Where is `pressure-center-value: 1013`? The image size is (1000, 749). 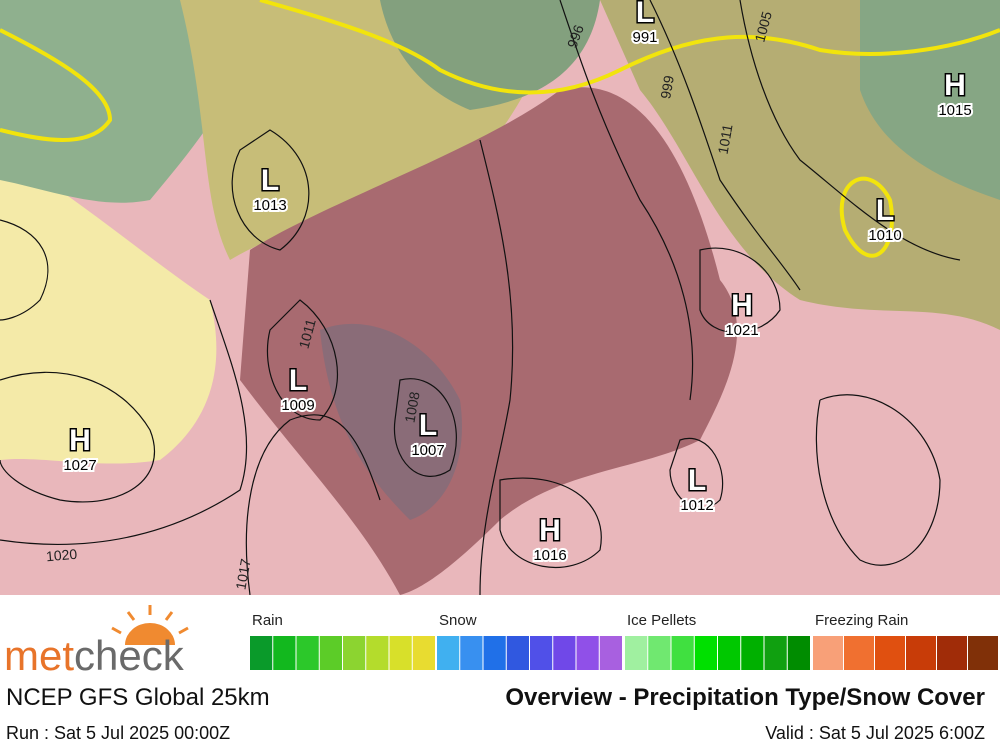
pressure-center-value: 1013 is located at coordinates (269, 205).